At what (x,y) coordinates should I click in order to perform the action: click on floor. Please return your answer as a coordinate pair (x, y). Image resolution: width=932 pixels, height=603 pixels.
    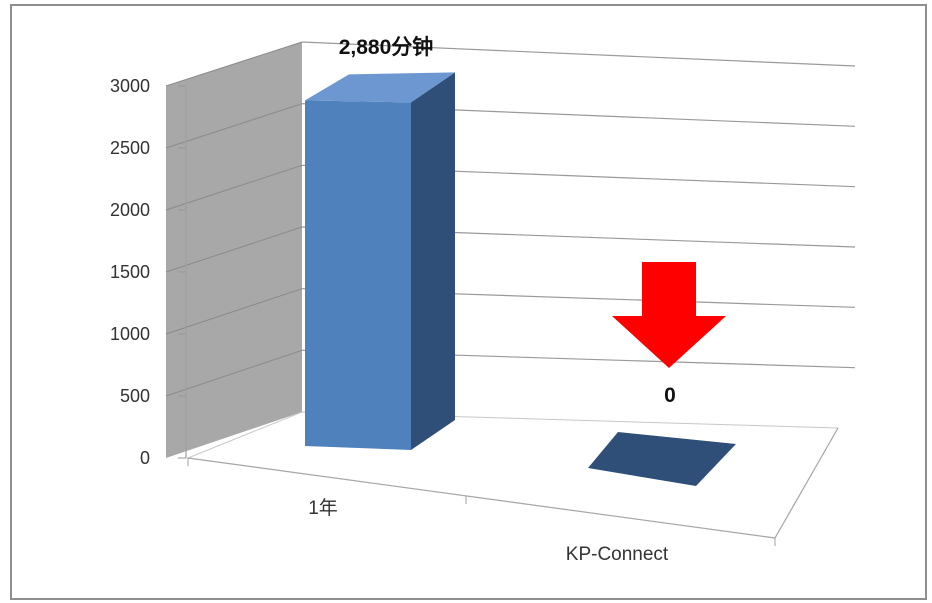
    Looking at the image, I should click on (512, 475).